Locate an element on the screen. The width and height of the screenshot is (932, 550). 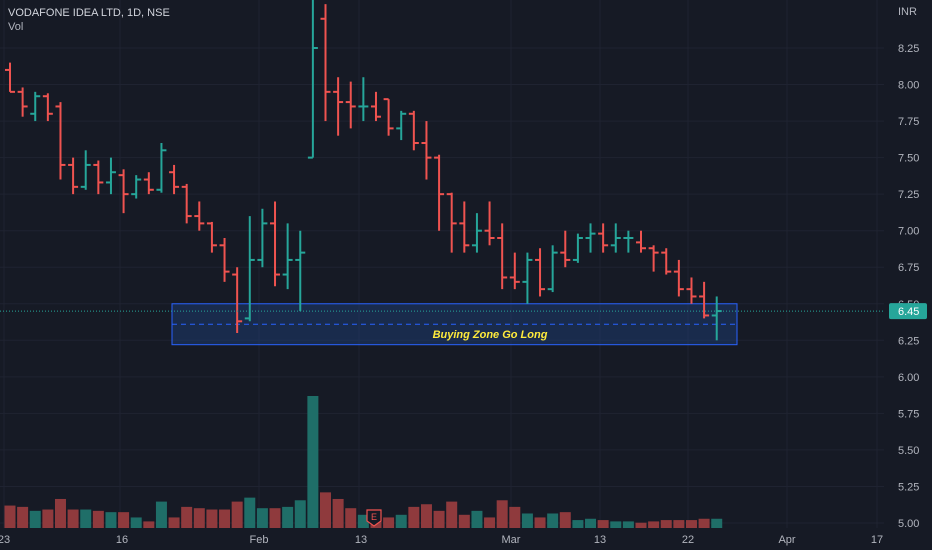
last-price-tag-box is located at coordinates (908, 311).